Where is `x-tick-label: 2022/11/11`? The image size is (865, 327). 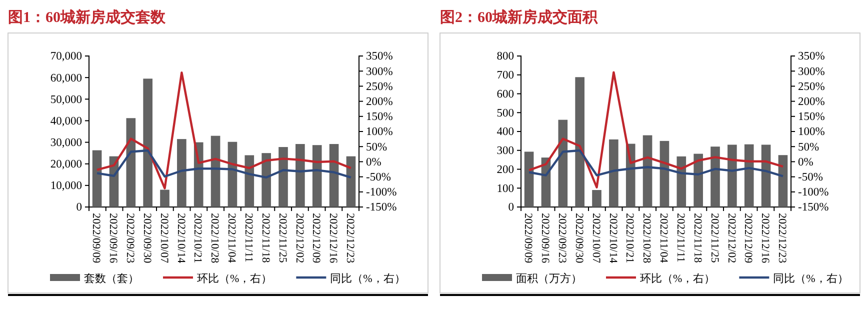
x-tick-label: 2022/11/11 is located at coordinates (680, 237).